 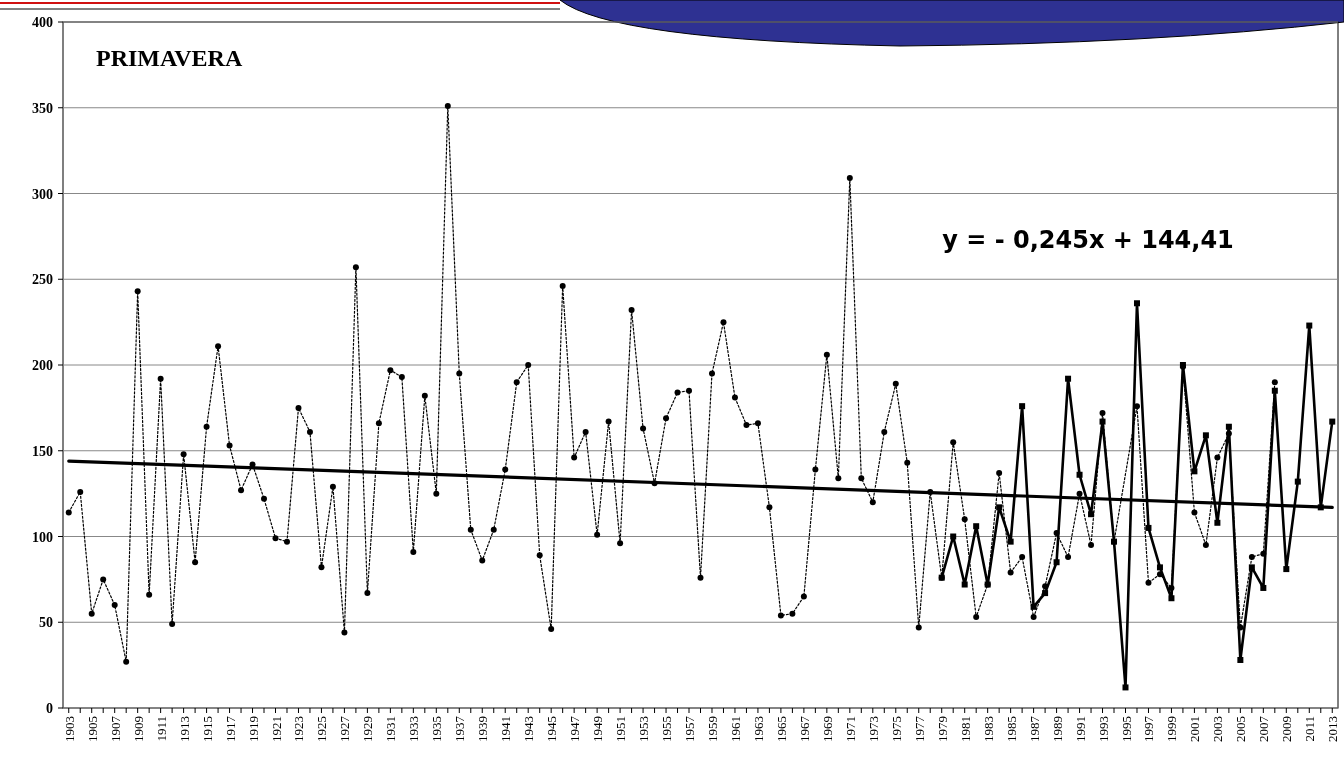 I want to click on x-tick-label: 1943, so click(x=529, y=729).